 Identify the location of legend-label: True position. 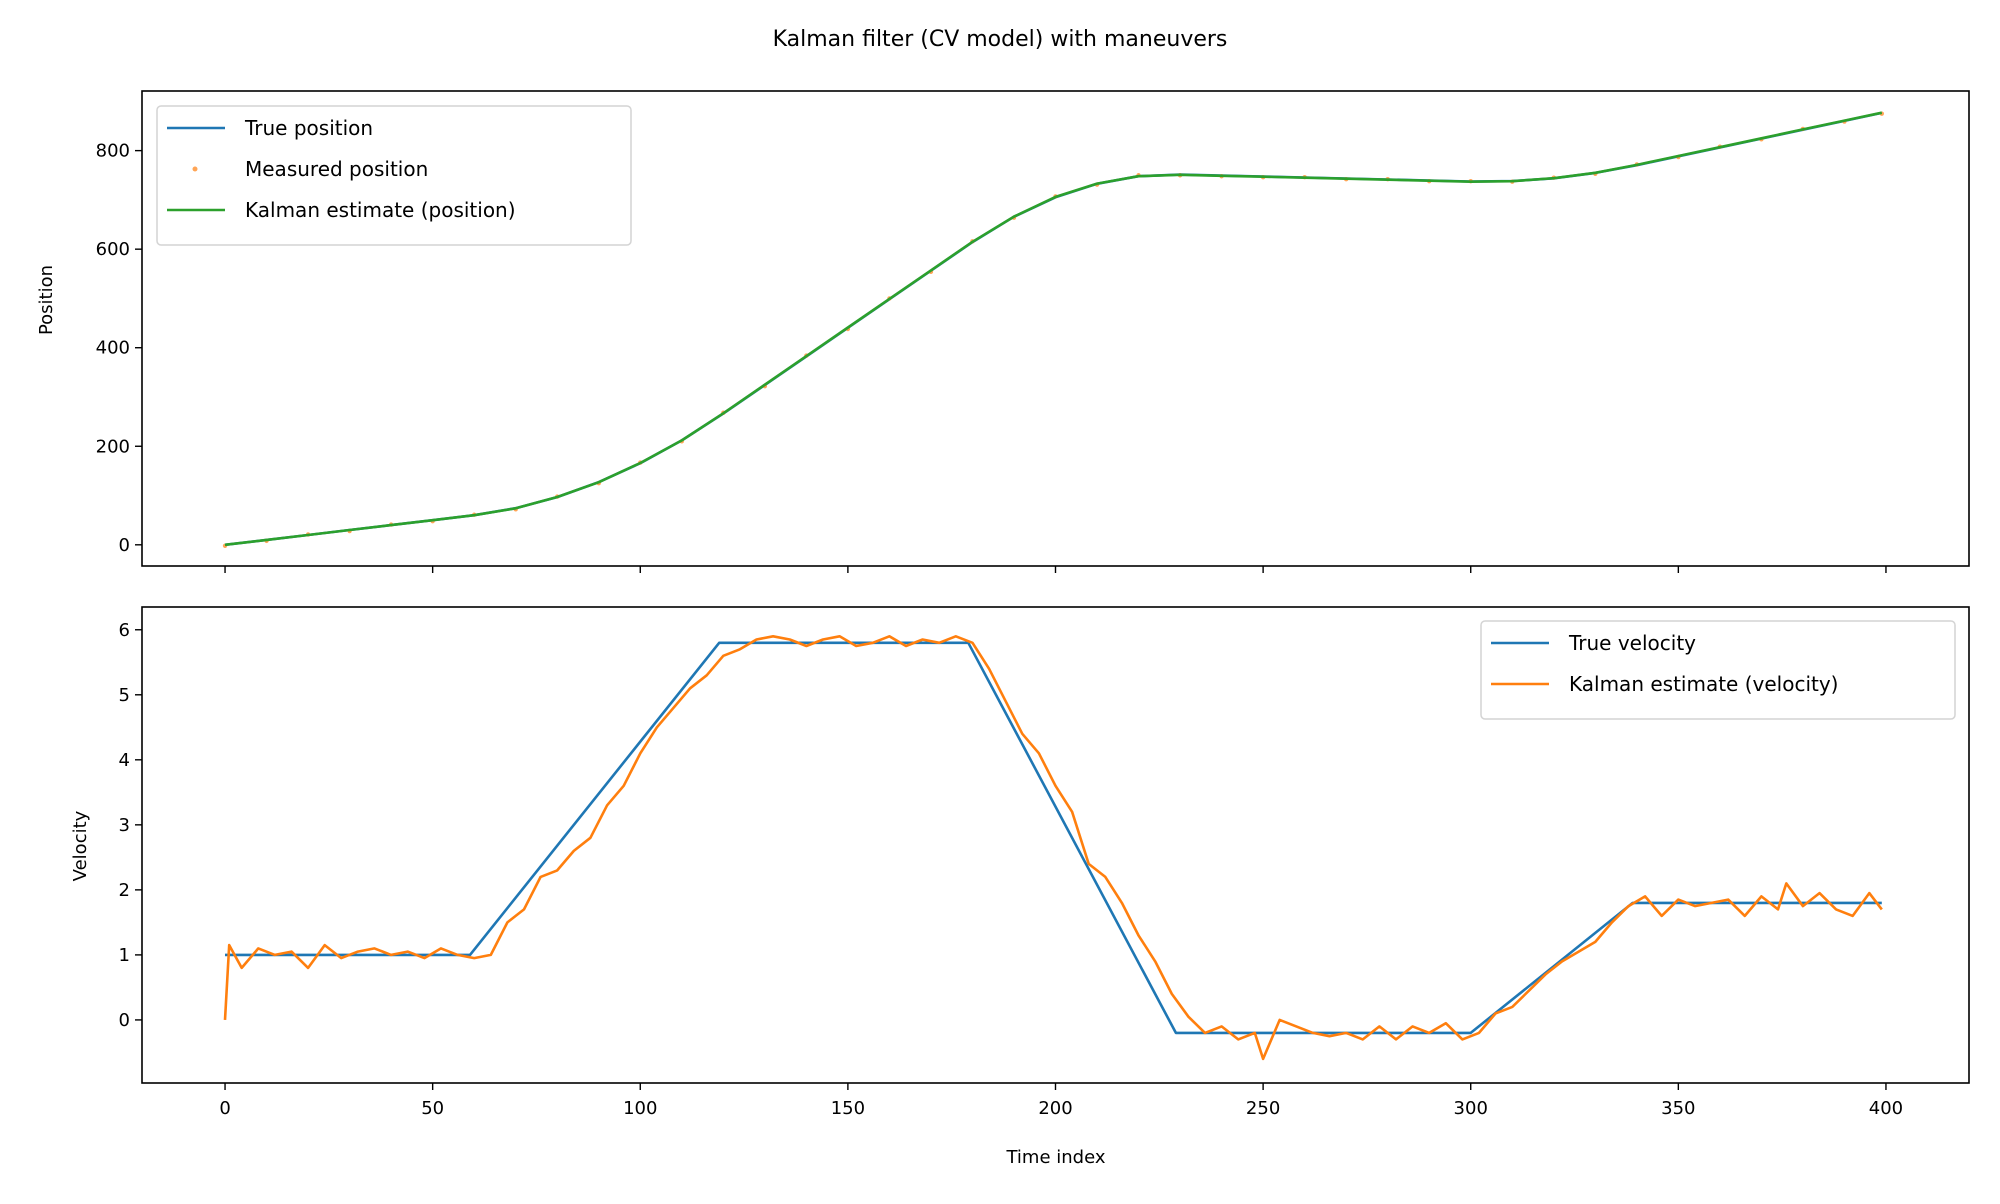
(308, 128).